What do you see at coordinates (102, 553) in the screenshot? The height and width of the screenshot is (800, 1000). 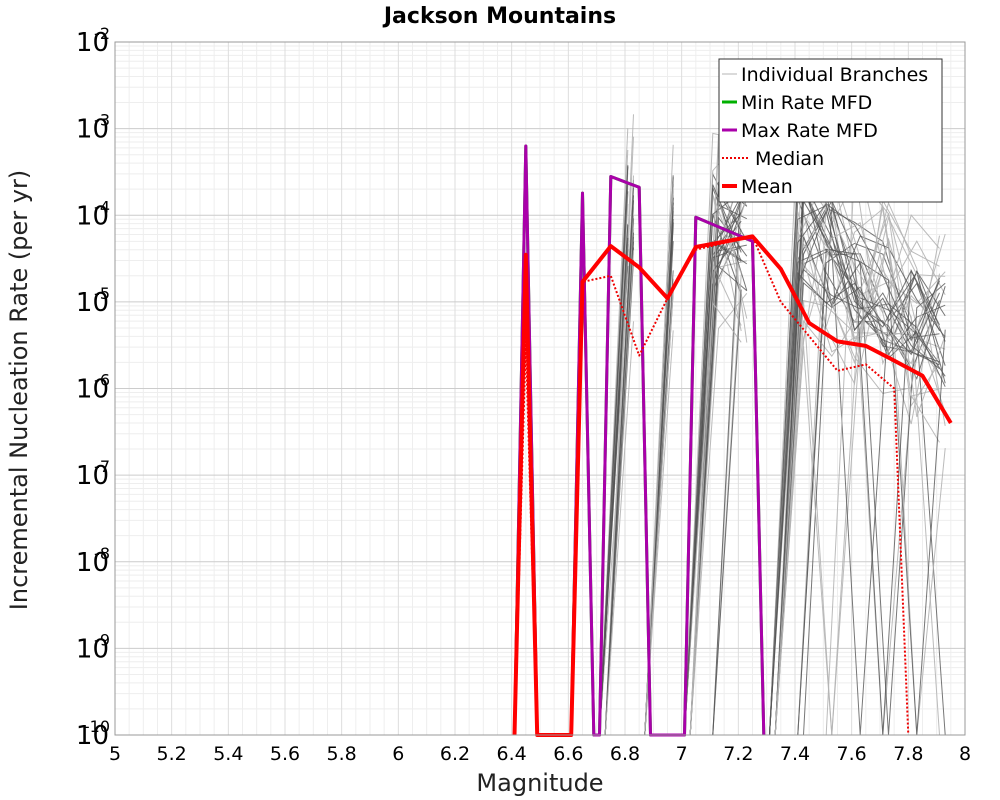 I see `y-tick-exponent: -8` at bounding box center [102, 553].